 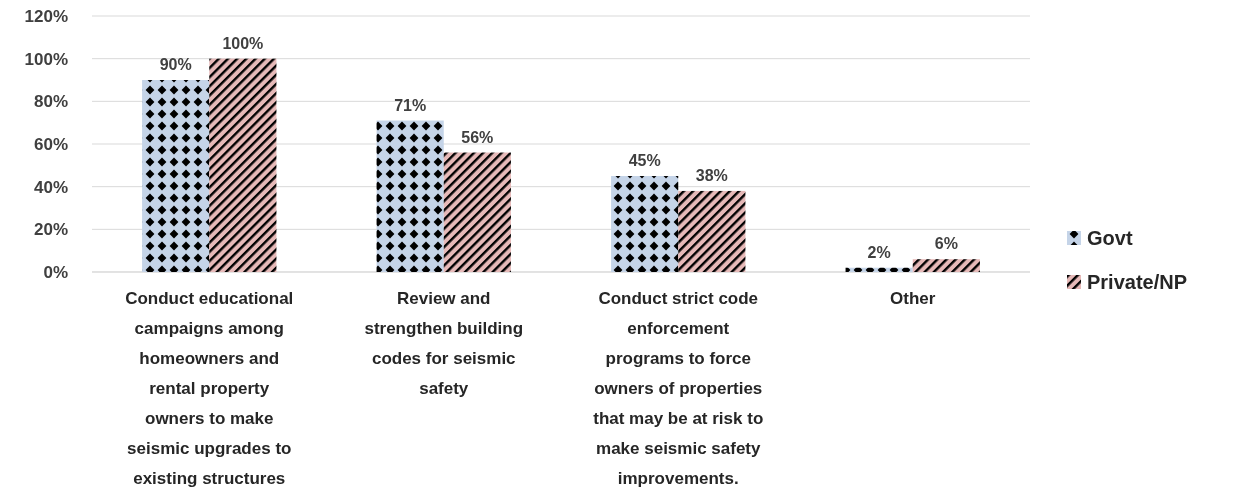 I want to click on x-tick-label: Conduct strict code enforcement programs to force owners of properties that may be at risk to make seismic safety improvements., so click(x=678, y=388).